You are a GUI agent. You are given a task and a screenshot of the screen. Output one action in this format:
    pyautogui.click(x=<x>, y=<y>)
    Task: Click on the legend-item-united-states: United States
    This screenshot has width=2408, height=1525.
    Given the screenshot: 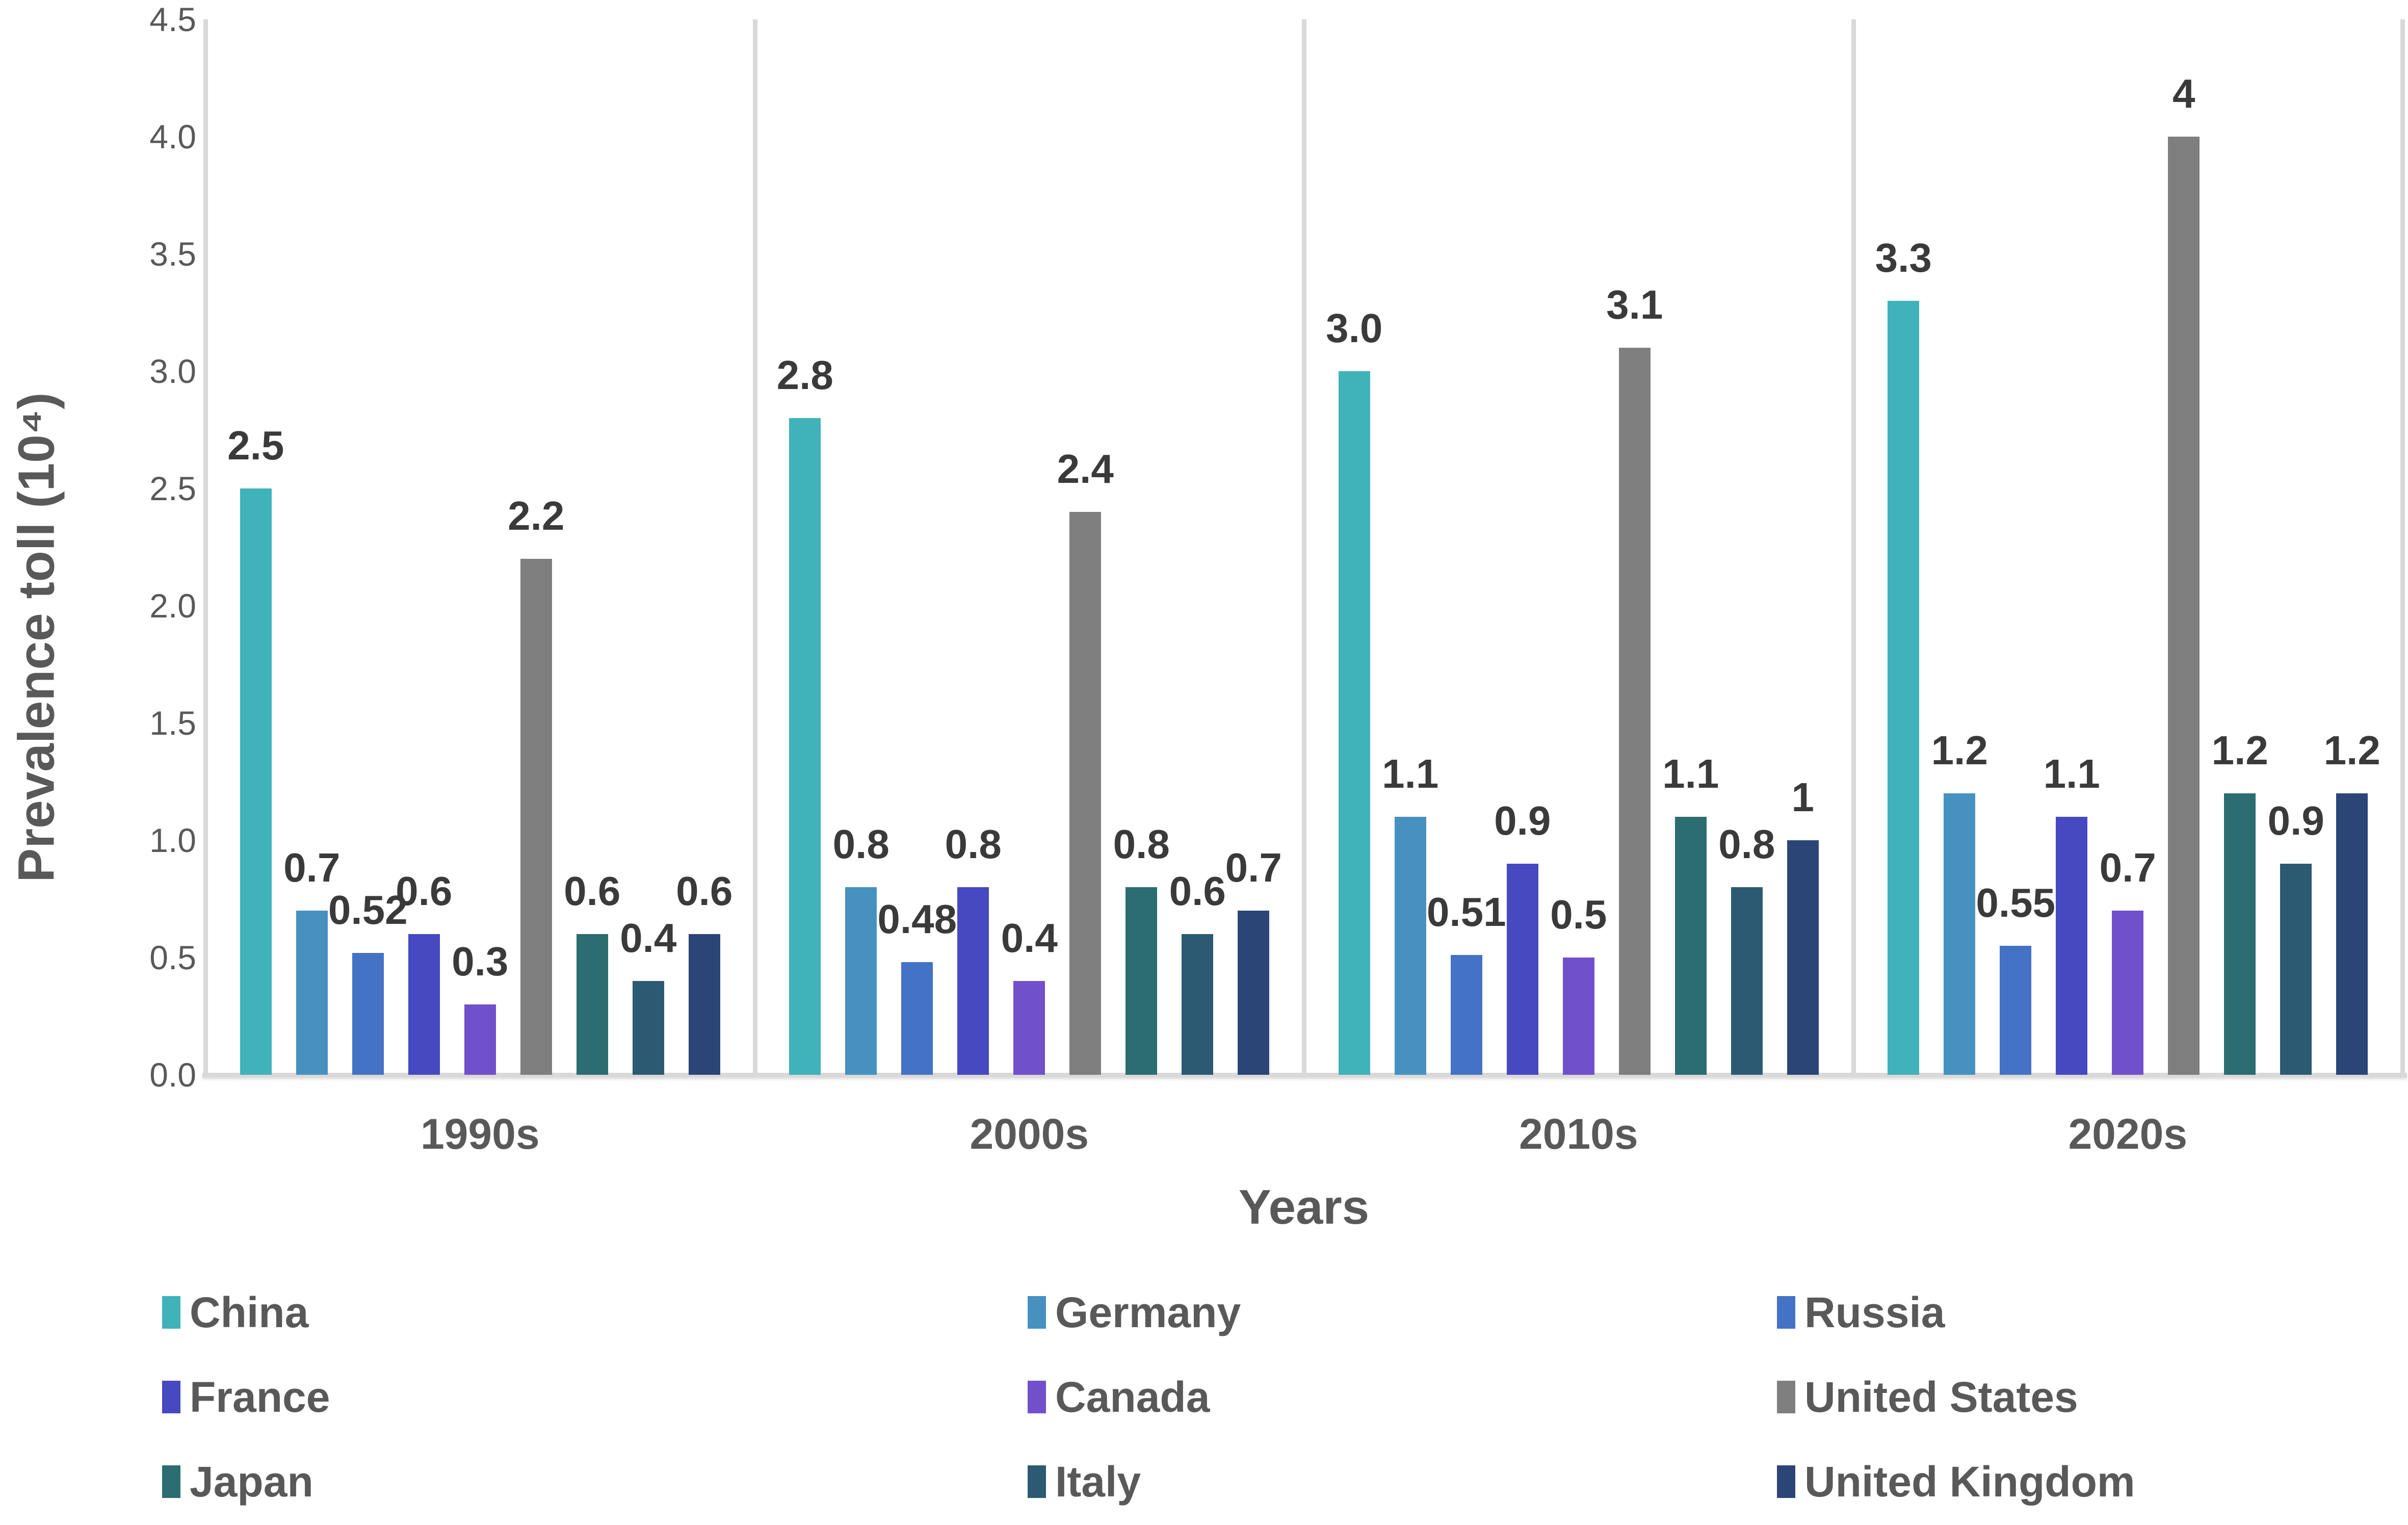 What is the action you would take?
    pyautogui.click(x=1927, y=1397)
    